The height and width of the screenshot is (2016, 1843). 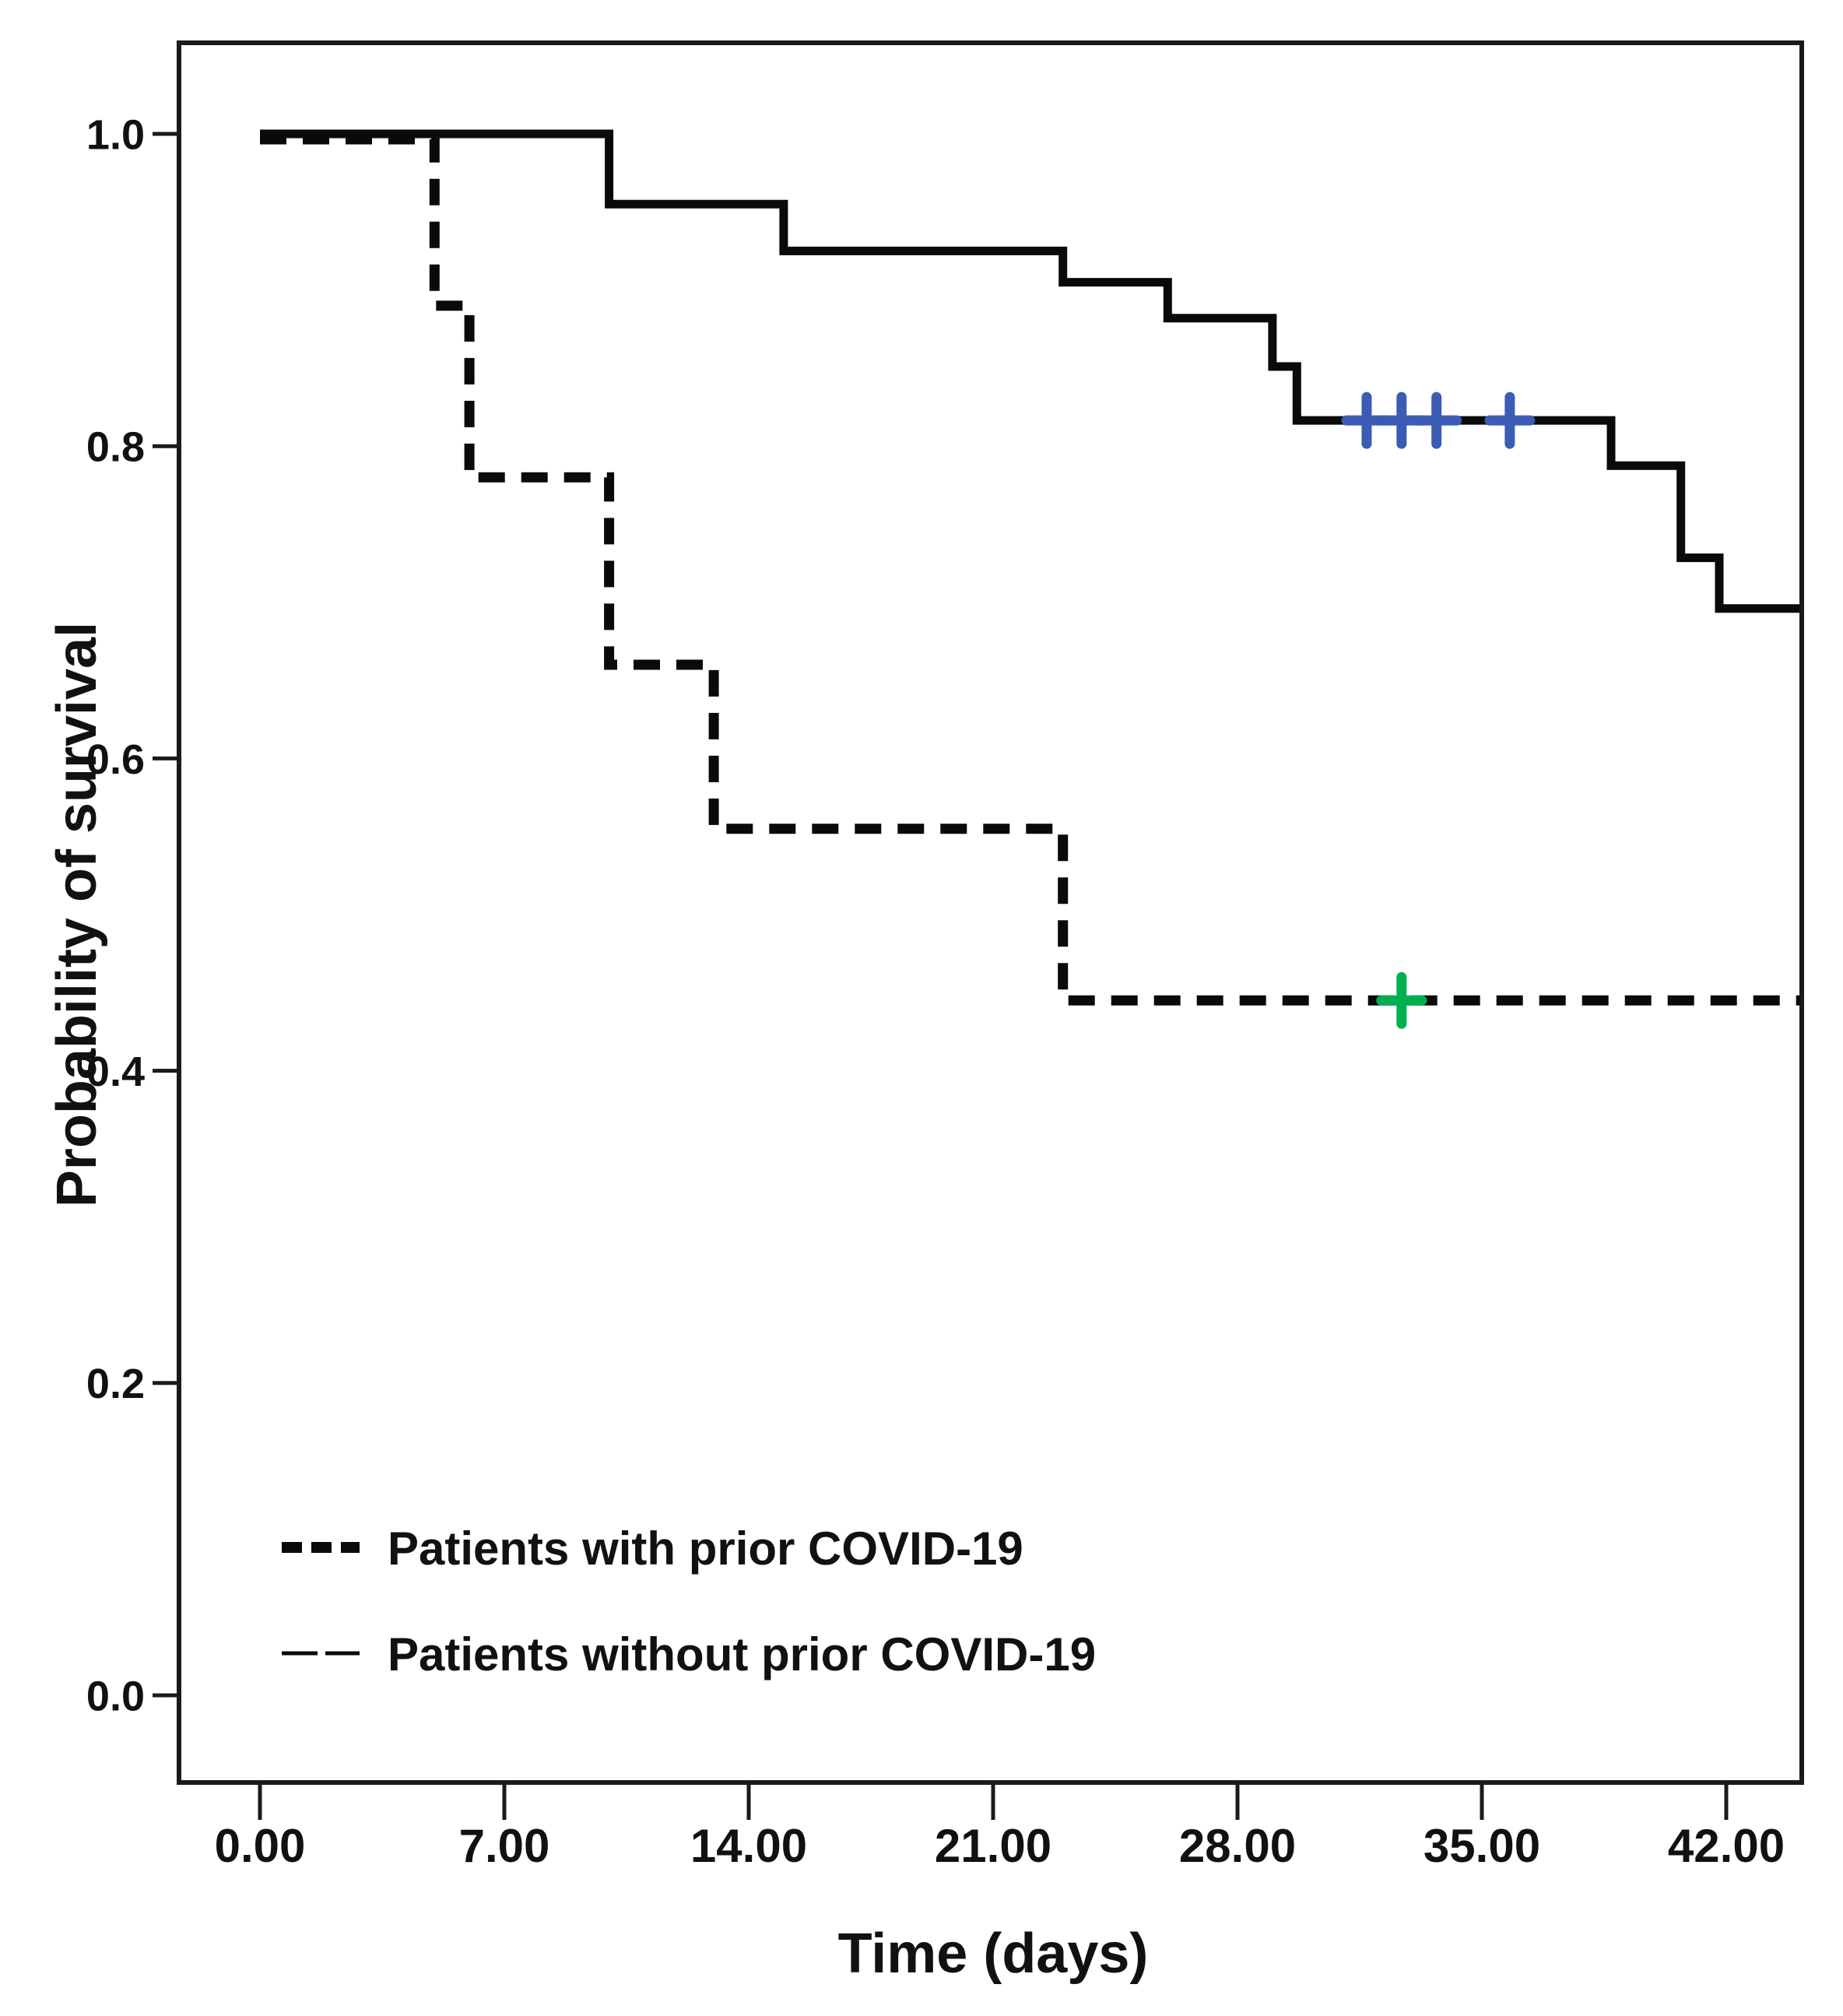 I want to click on x-tick-label: 28.00, so click(x=1237, y=1846).